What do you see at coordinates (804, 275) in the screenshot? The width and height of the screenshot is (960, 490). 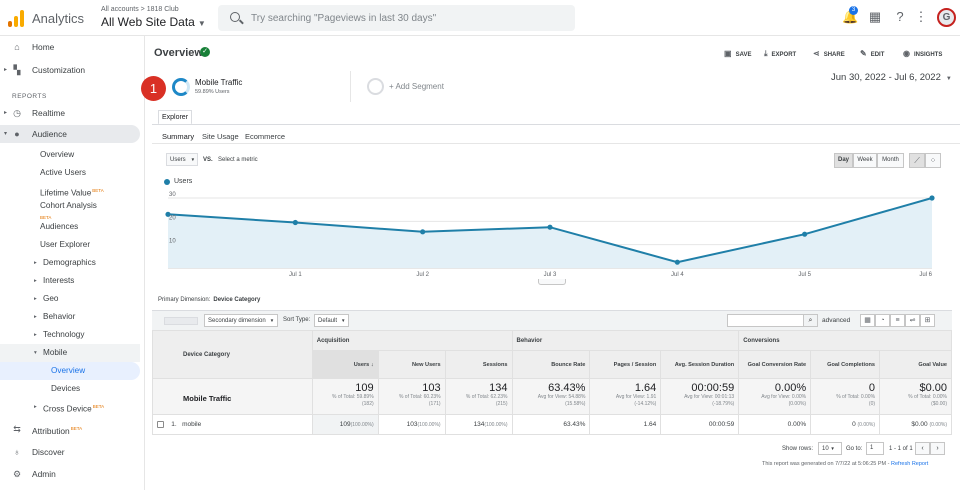 I see `x-tick-label: Jul 5` at bounding box center [804, 275].